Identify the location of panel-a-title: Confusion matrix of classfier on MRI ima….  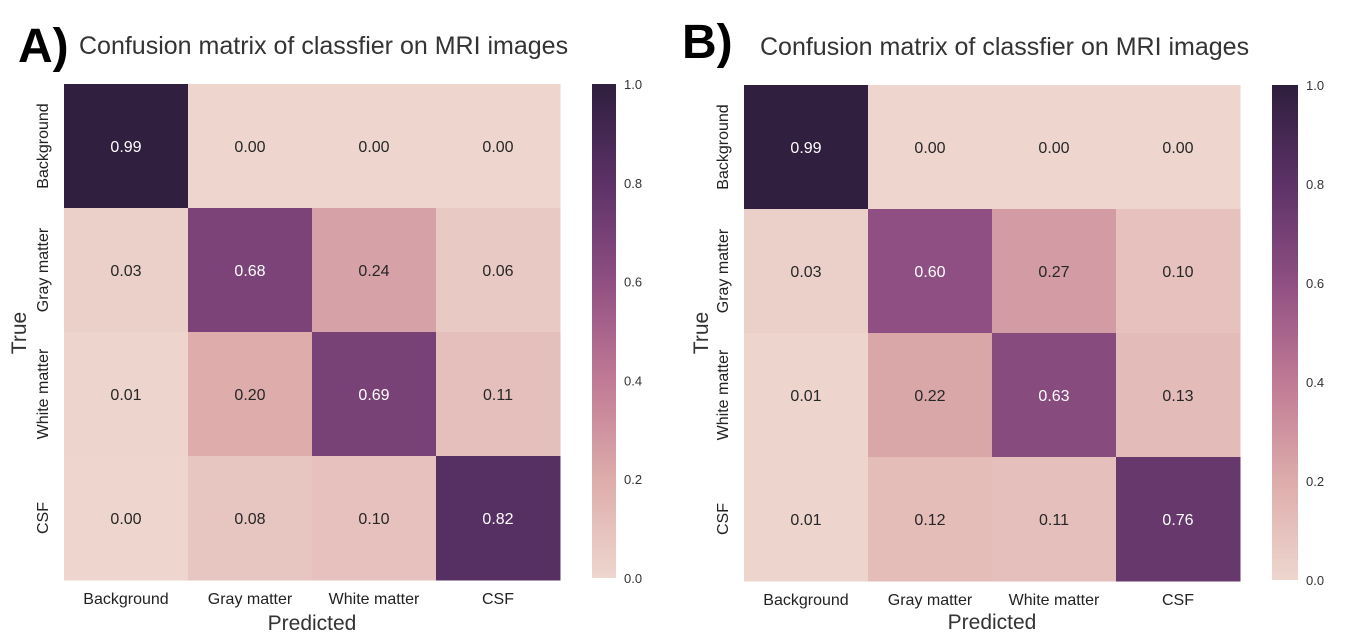
(323, 46).